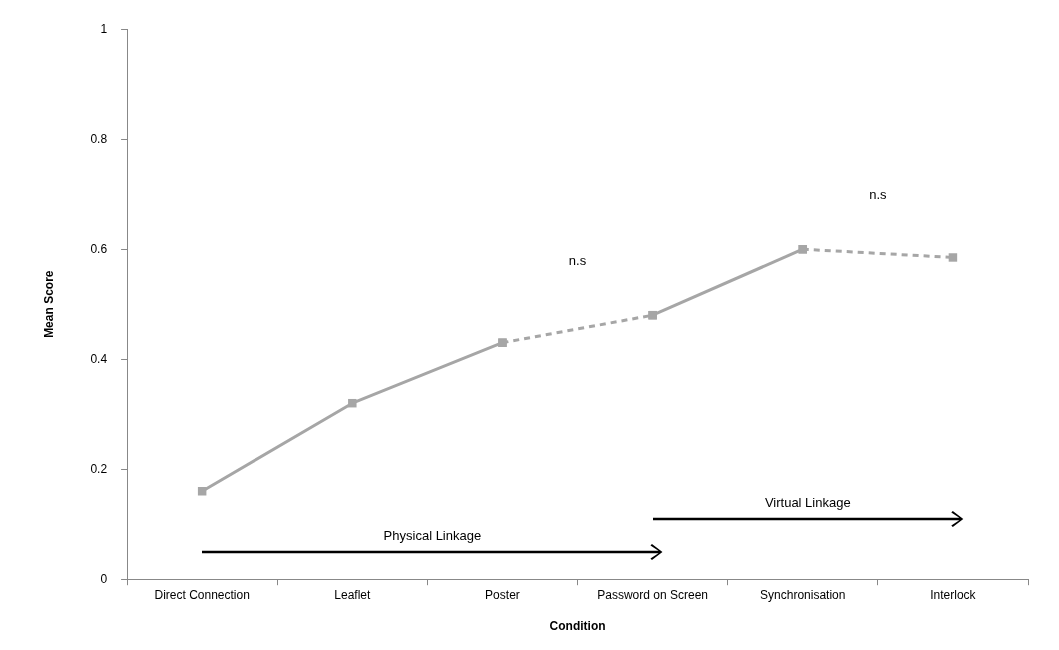 The width and height of the screenshot is (1059, 650). I want to click on x-tick-label: Interlock, so click(953, 594).